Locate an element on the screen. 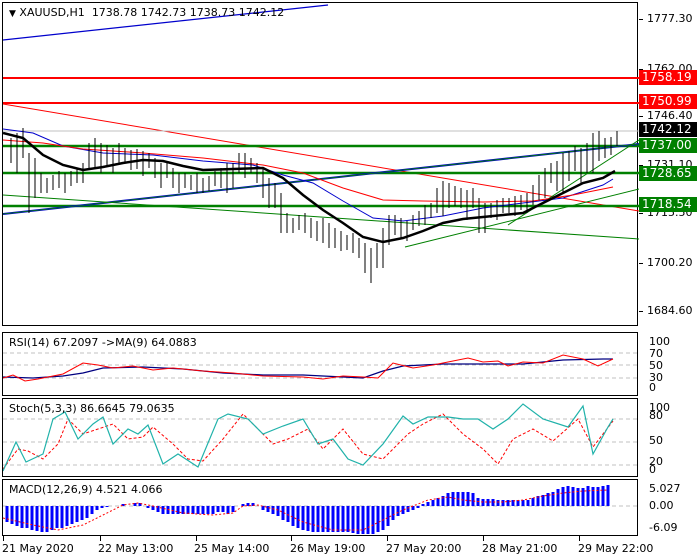  last-price-tag: 1742.12 is located at coordinates (668, 129).